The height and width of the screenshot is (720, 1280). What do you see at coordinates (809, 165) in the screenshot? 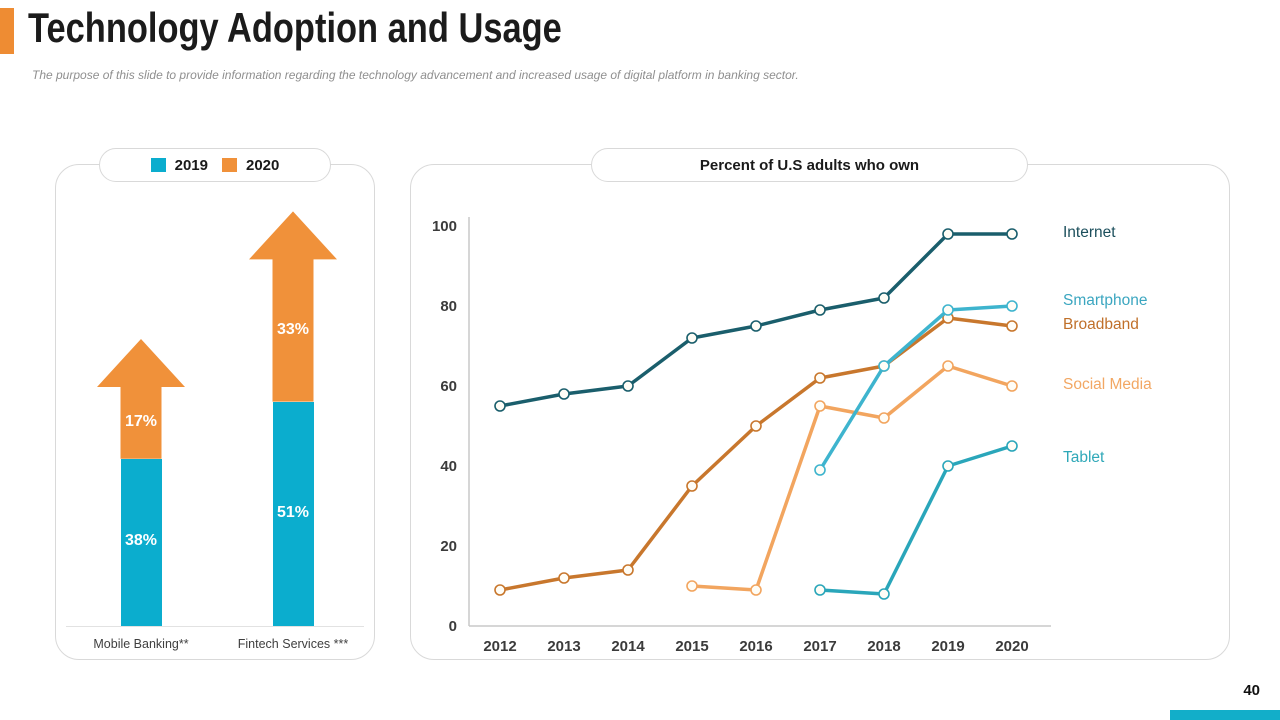
I see `line-chart-title: Percent of U.S adults who own` at bounding box center [809, 165].